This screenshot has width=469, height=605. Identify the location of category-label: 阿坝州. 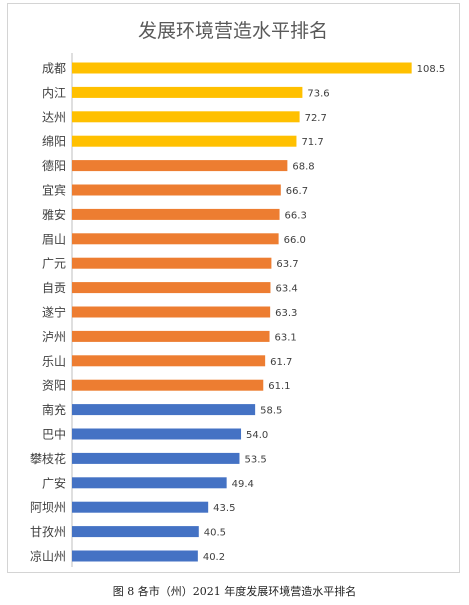
(48, 508).